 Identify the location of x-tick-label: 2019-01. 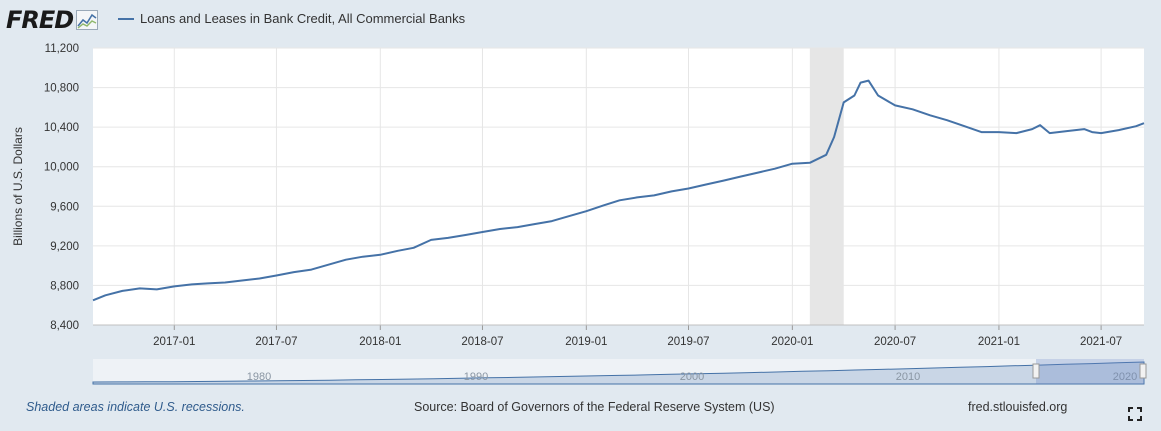
(586, 342).